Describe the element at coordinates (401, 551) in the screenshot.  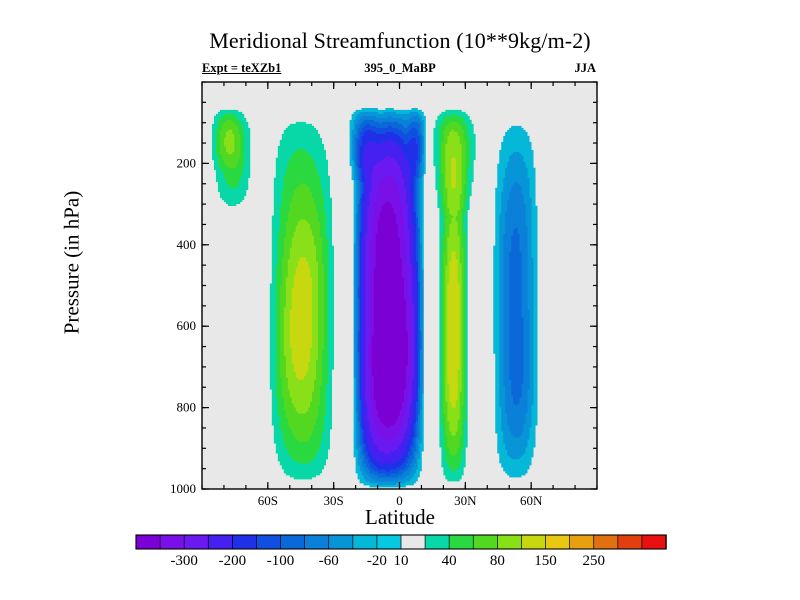
I see `colorbar: -300 -200 -100 -60 -20 10 40 80 150 250` at that location.